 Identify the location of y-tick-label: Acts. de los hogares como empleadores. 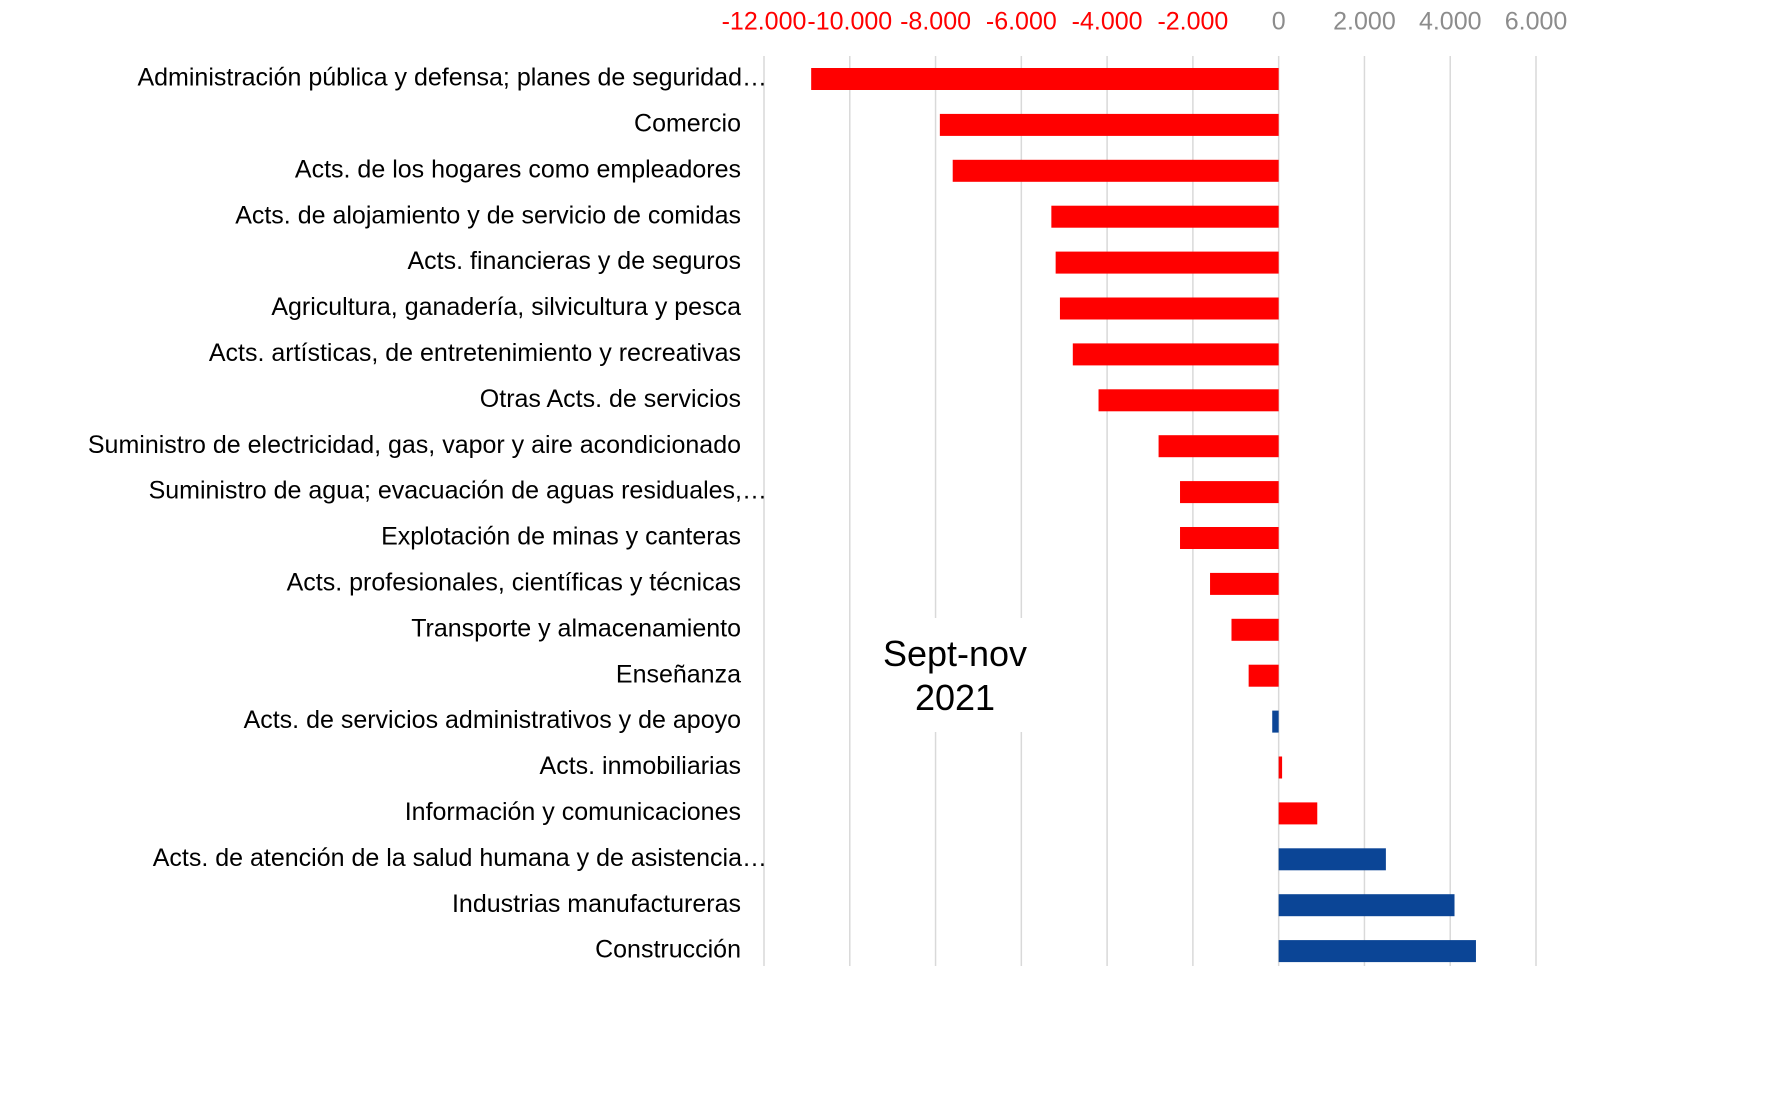
(518, 169).